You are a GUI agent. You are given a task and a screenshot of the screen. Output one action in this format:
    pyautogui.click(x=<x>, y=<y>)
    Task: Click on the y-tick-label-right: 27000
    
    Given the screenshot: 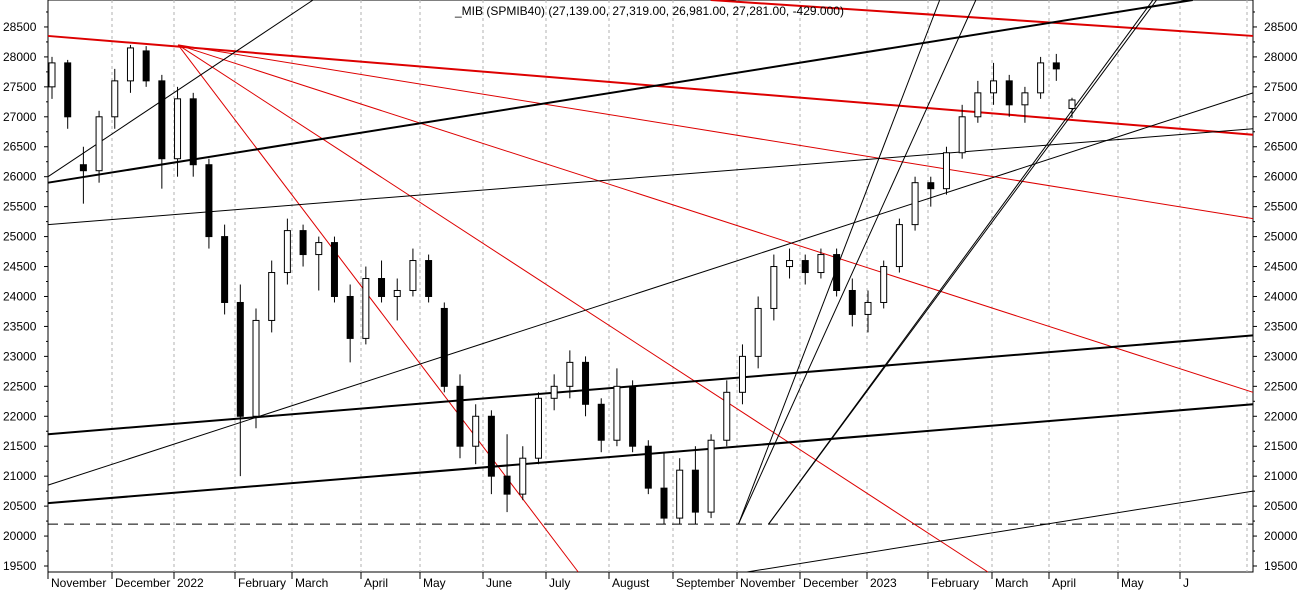 What is the action you would take?
    pyautogui.click(x=1281, y=117)
    